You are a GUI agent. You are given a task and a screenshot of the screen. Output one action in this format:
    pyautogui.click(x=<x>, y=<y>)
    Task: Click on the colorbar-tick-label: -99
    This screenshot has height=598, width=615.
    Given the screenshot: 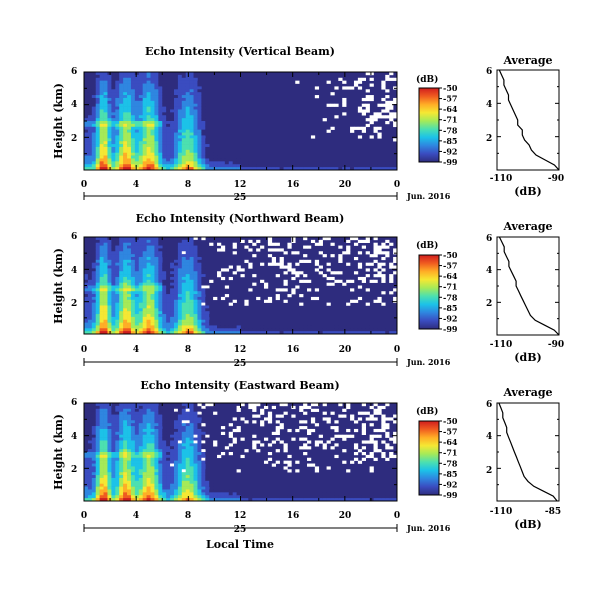 What is the action you would take?
    pyautogui.click(x=450, y=162)
    